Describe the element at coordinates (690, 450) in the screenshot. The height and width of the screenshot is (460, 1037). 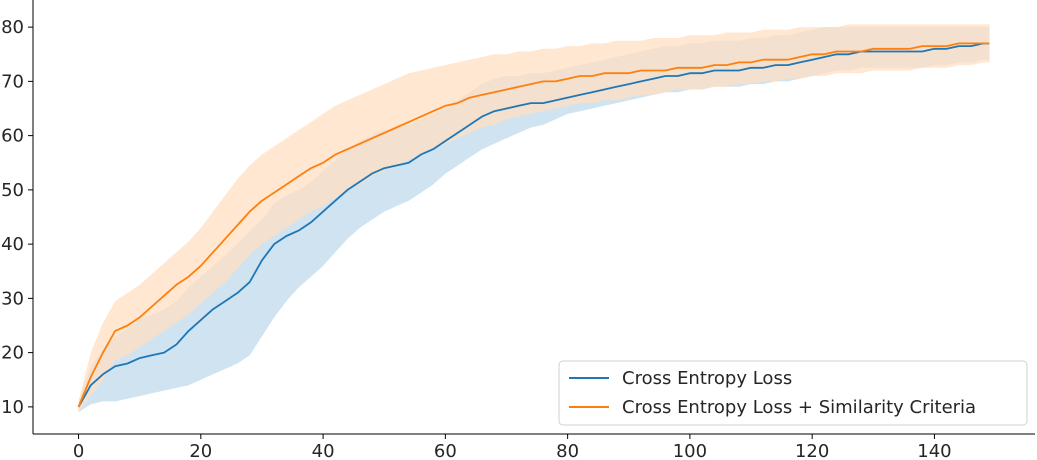
I see `x-tick-label-100: 100` at that location.